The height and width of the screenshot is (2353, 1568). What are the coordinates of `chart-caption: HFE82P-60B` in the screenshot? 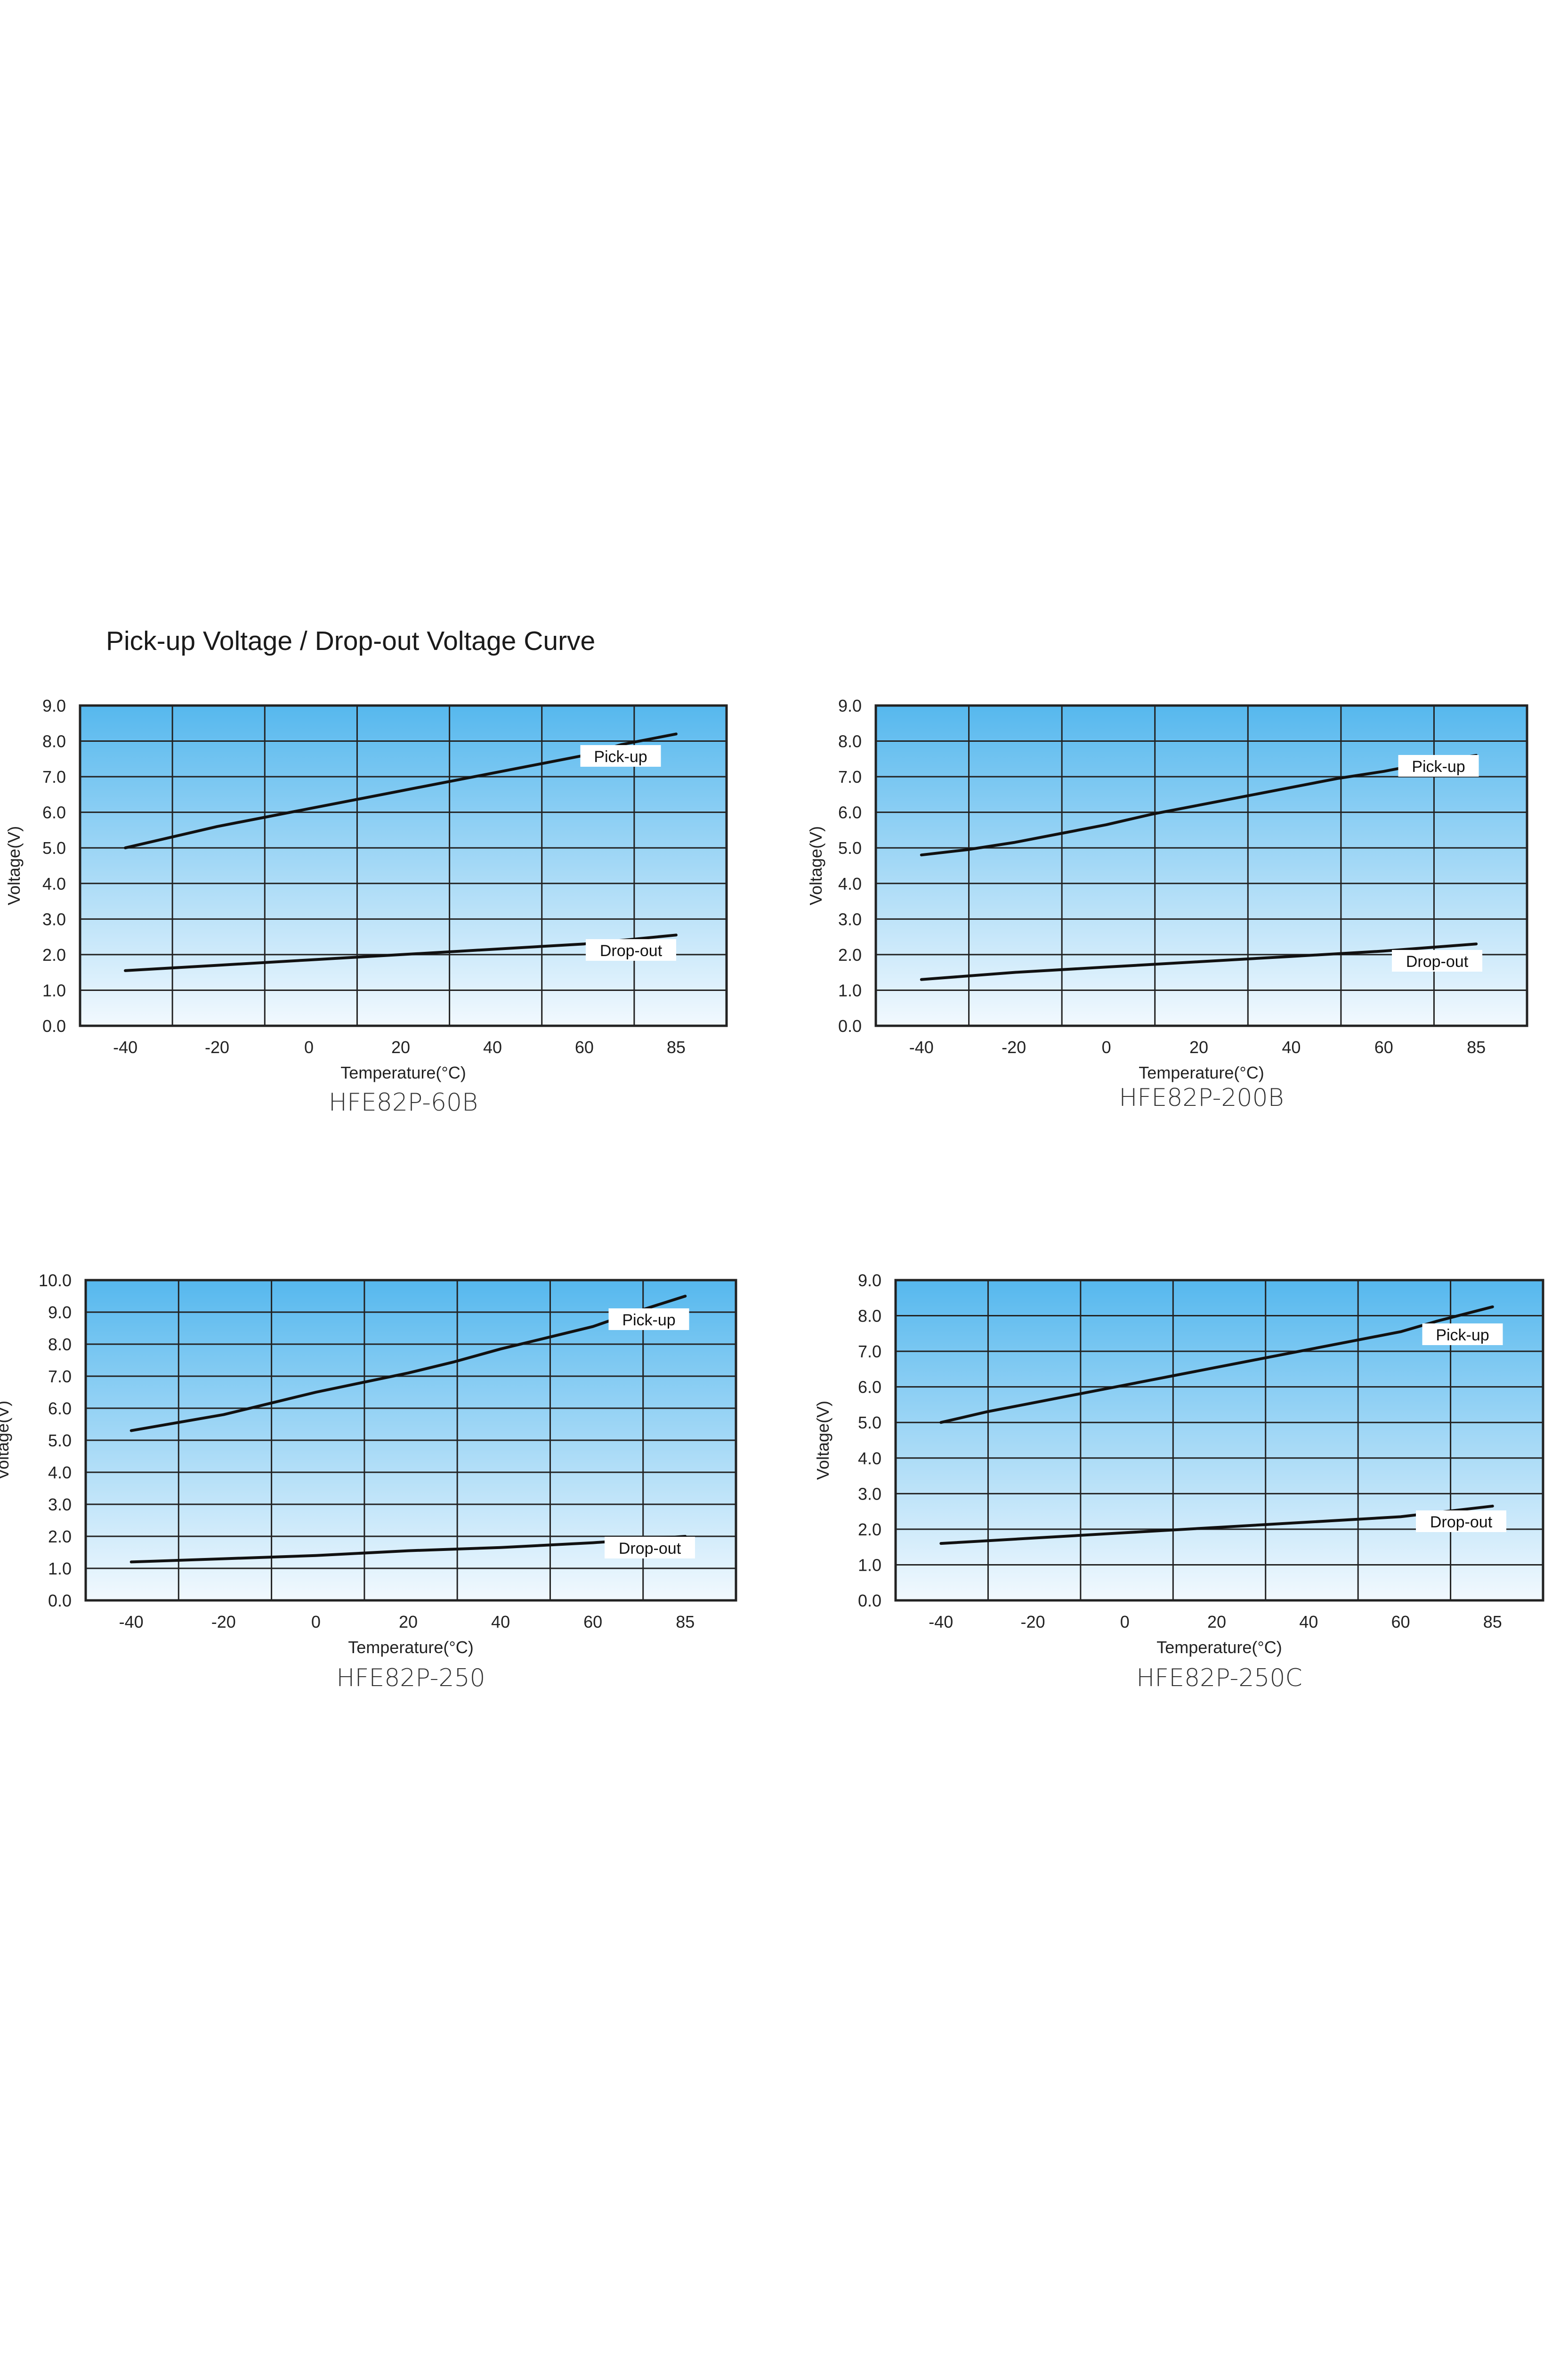 It's located at (403, 1103).